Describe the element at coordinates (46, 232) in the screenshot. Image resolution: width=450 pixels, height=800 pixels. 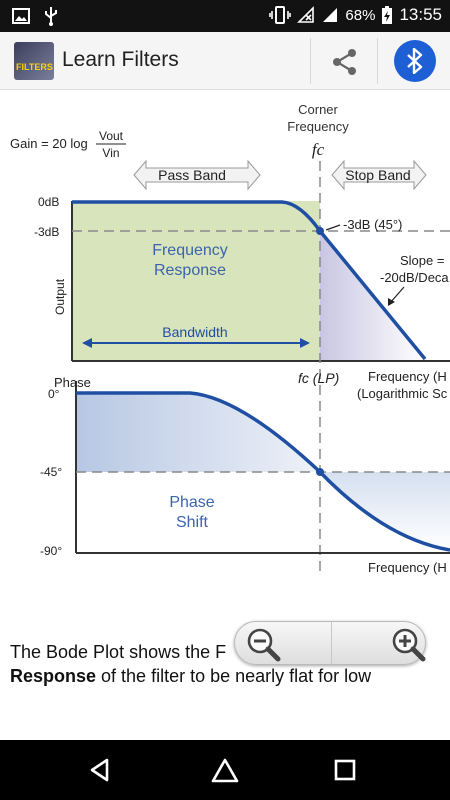
I see `minus3db-label: -3dB` at that location.